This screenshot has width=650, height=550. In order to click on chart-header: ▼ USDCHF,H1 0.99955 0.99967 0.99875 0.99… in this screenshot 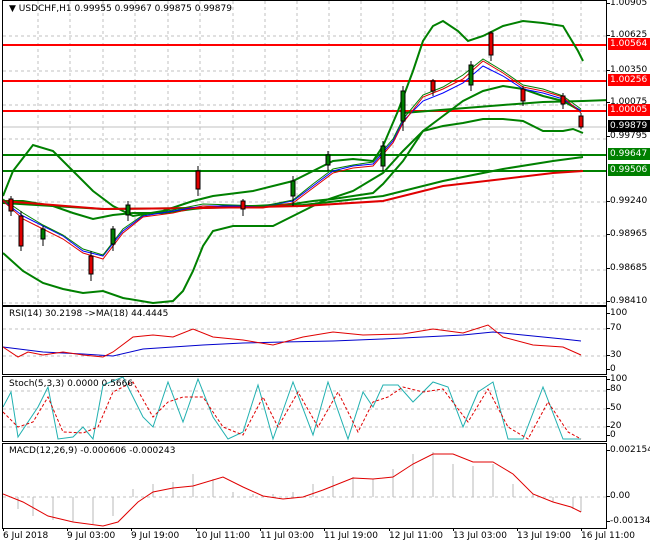, I will do `click(120, 9)`.